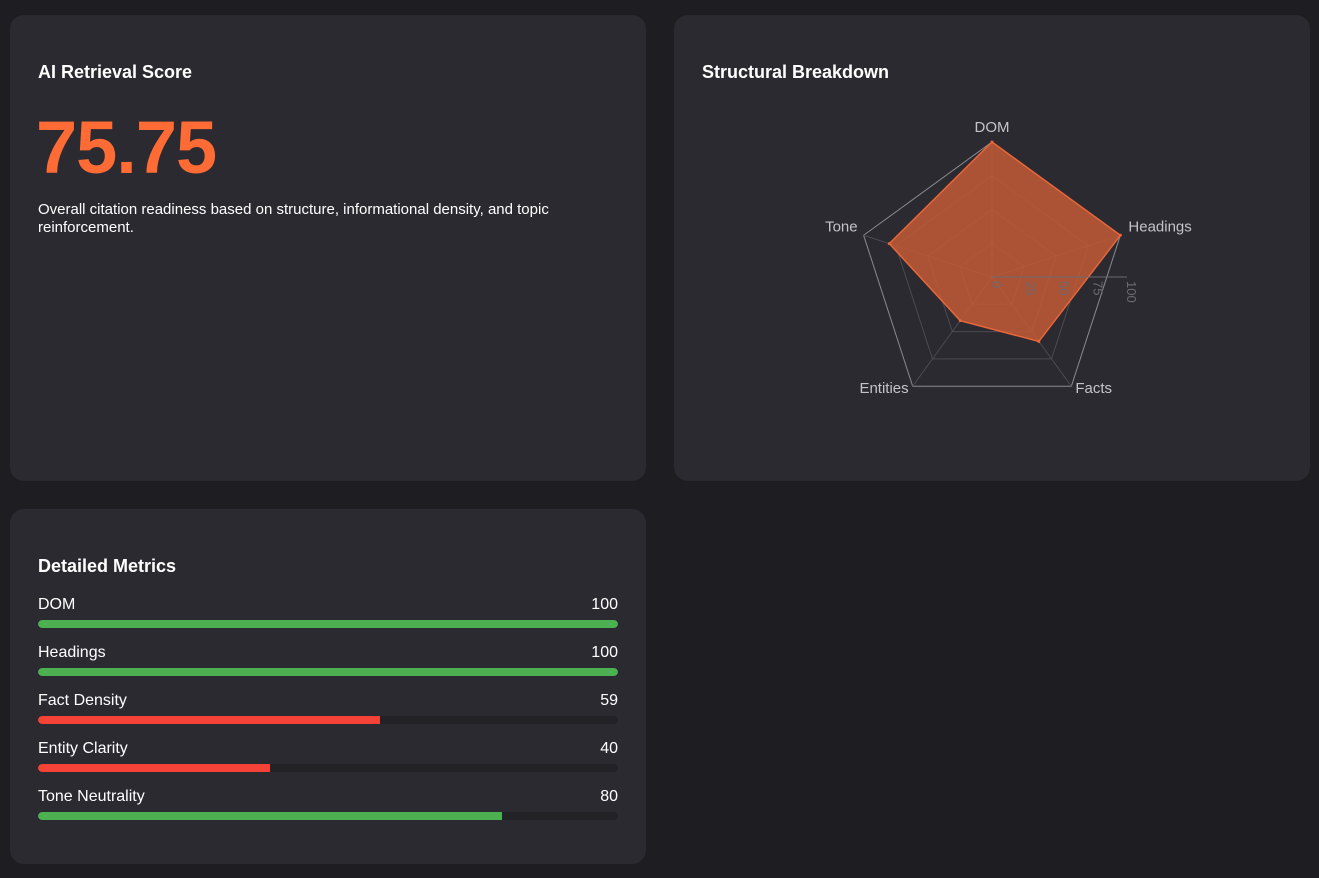 The height and width of the screenshot is (878, 1319). What do you see at coordinates (1131, 292) in the screenshot?
I see `radar-tick-label: 100` at bounding box center [1131, 292].